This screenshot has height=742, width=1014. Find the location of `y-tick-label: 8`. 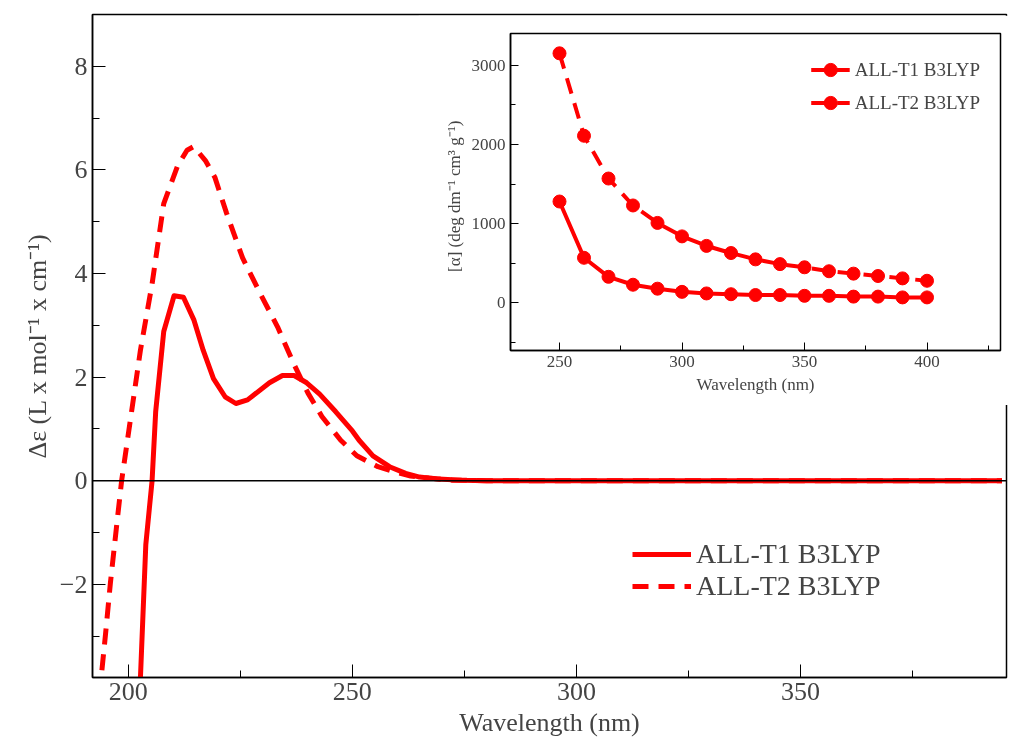

y-tick-label: 8 is located at coordinates (81, 66).